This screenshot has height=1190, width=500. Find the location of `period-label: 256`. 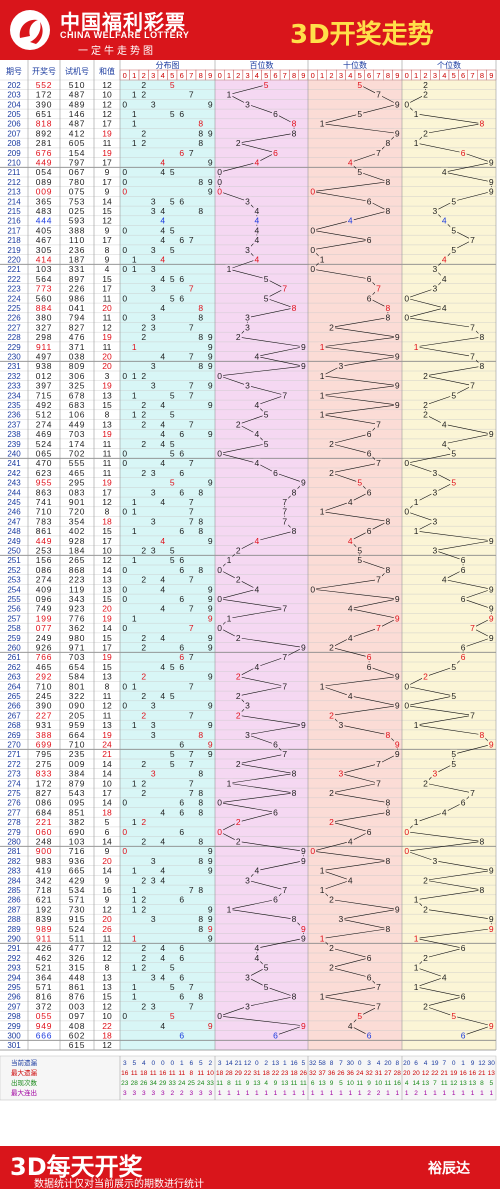

period-label: 256 is located at coordinates (14, 609).